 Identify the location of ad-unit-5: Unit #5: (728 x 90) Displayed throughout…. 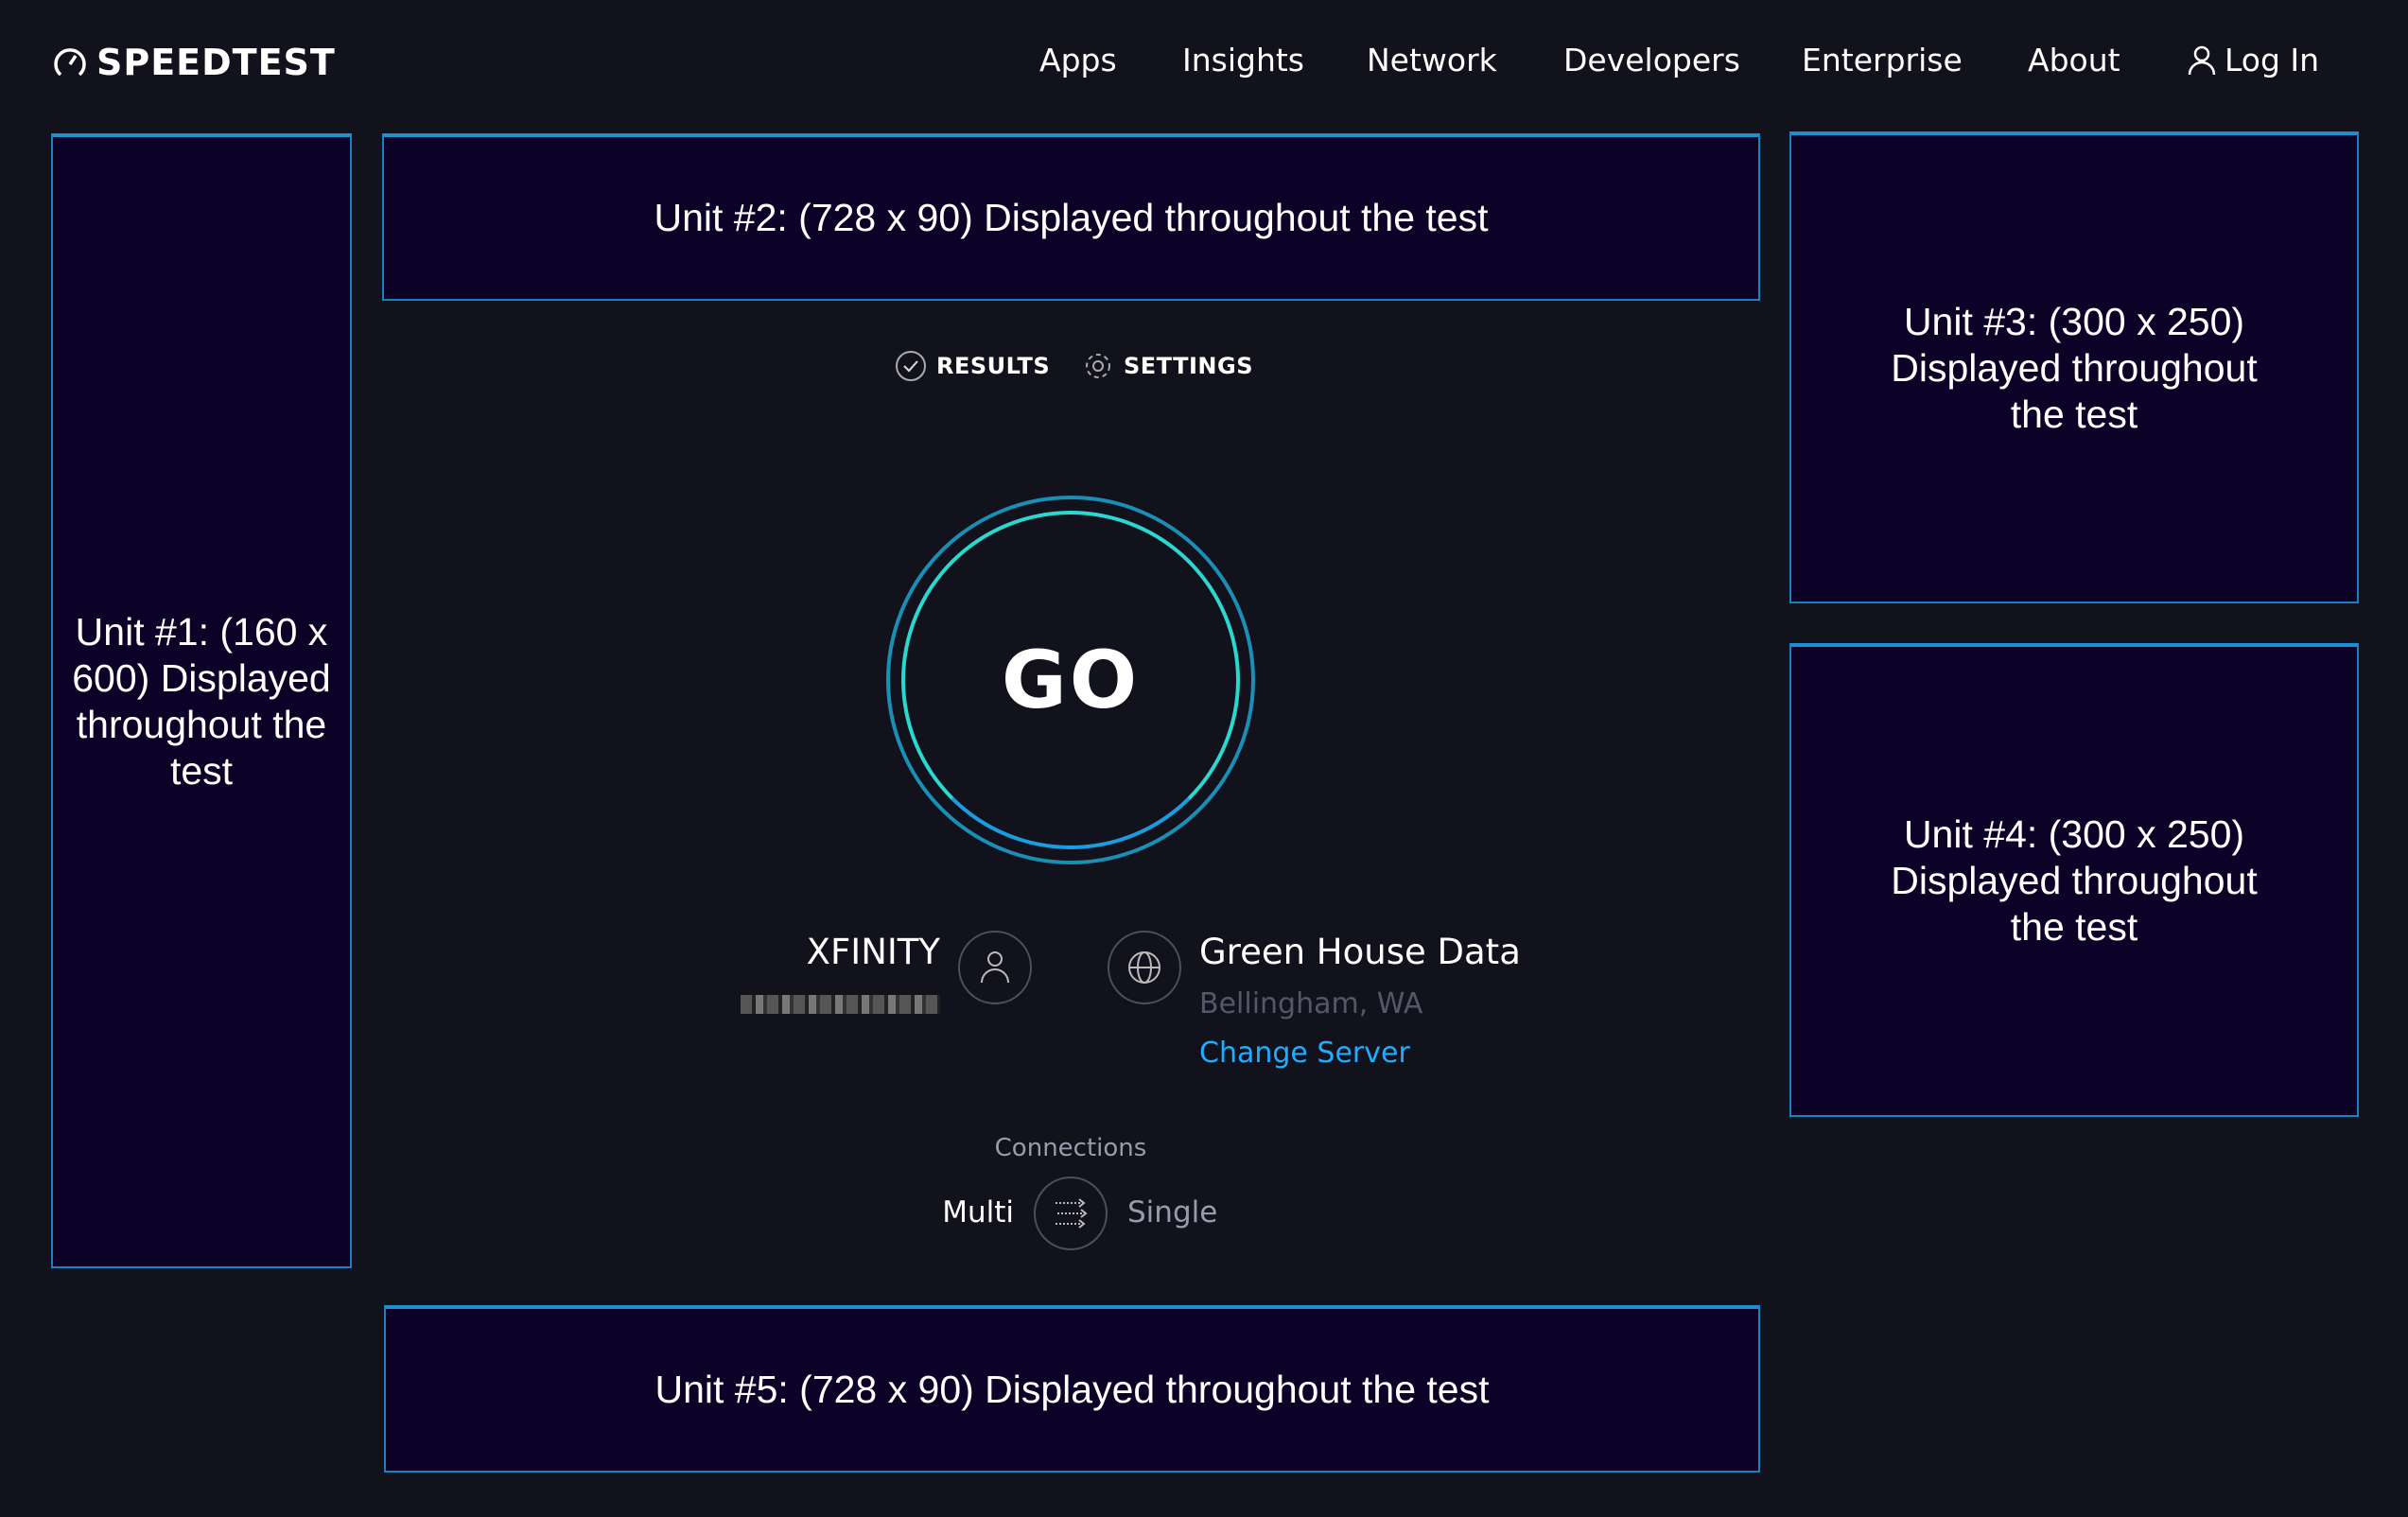
(1072, 1389).